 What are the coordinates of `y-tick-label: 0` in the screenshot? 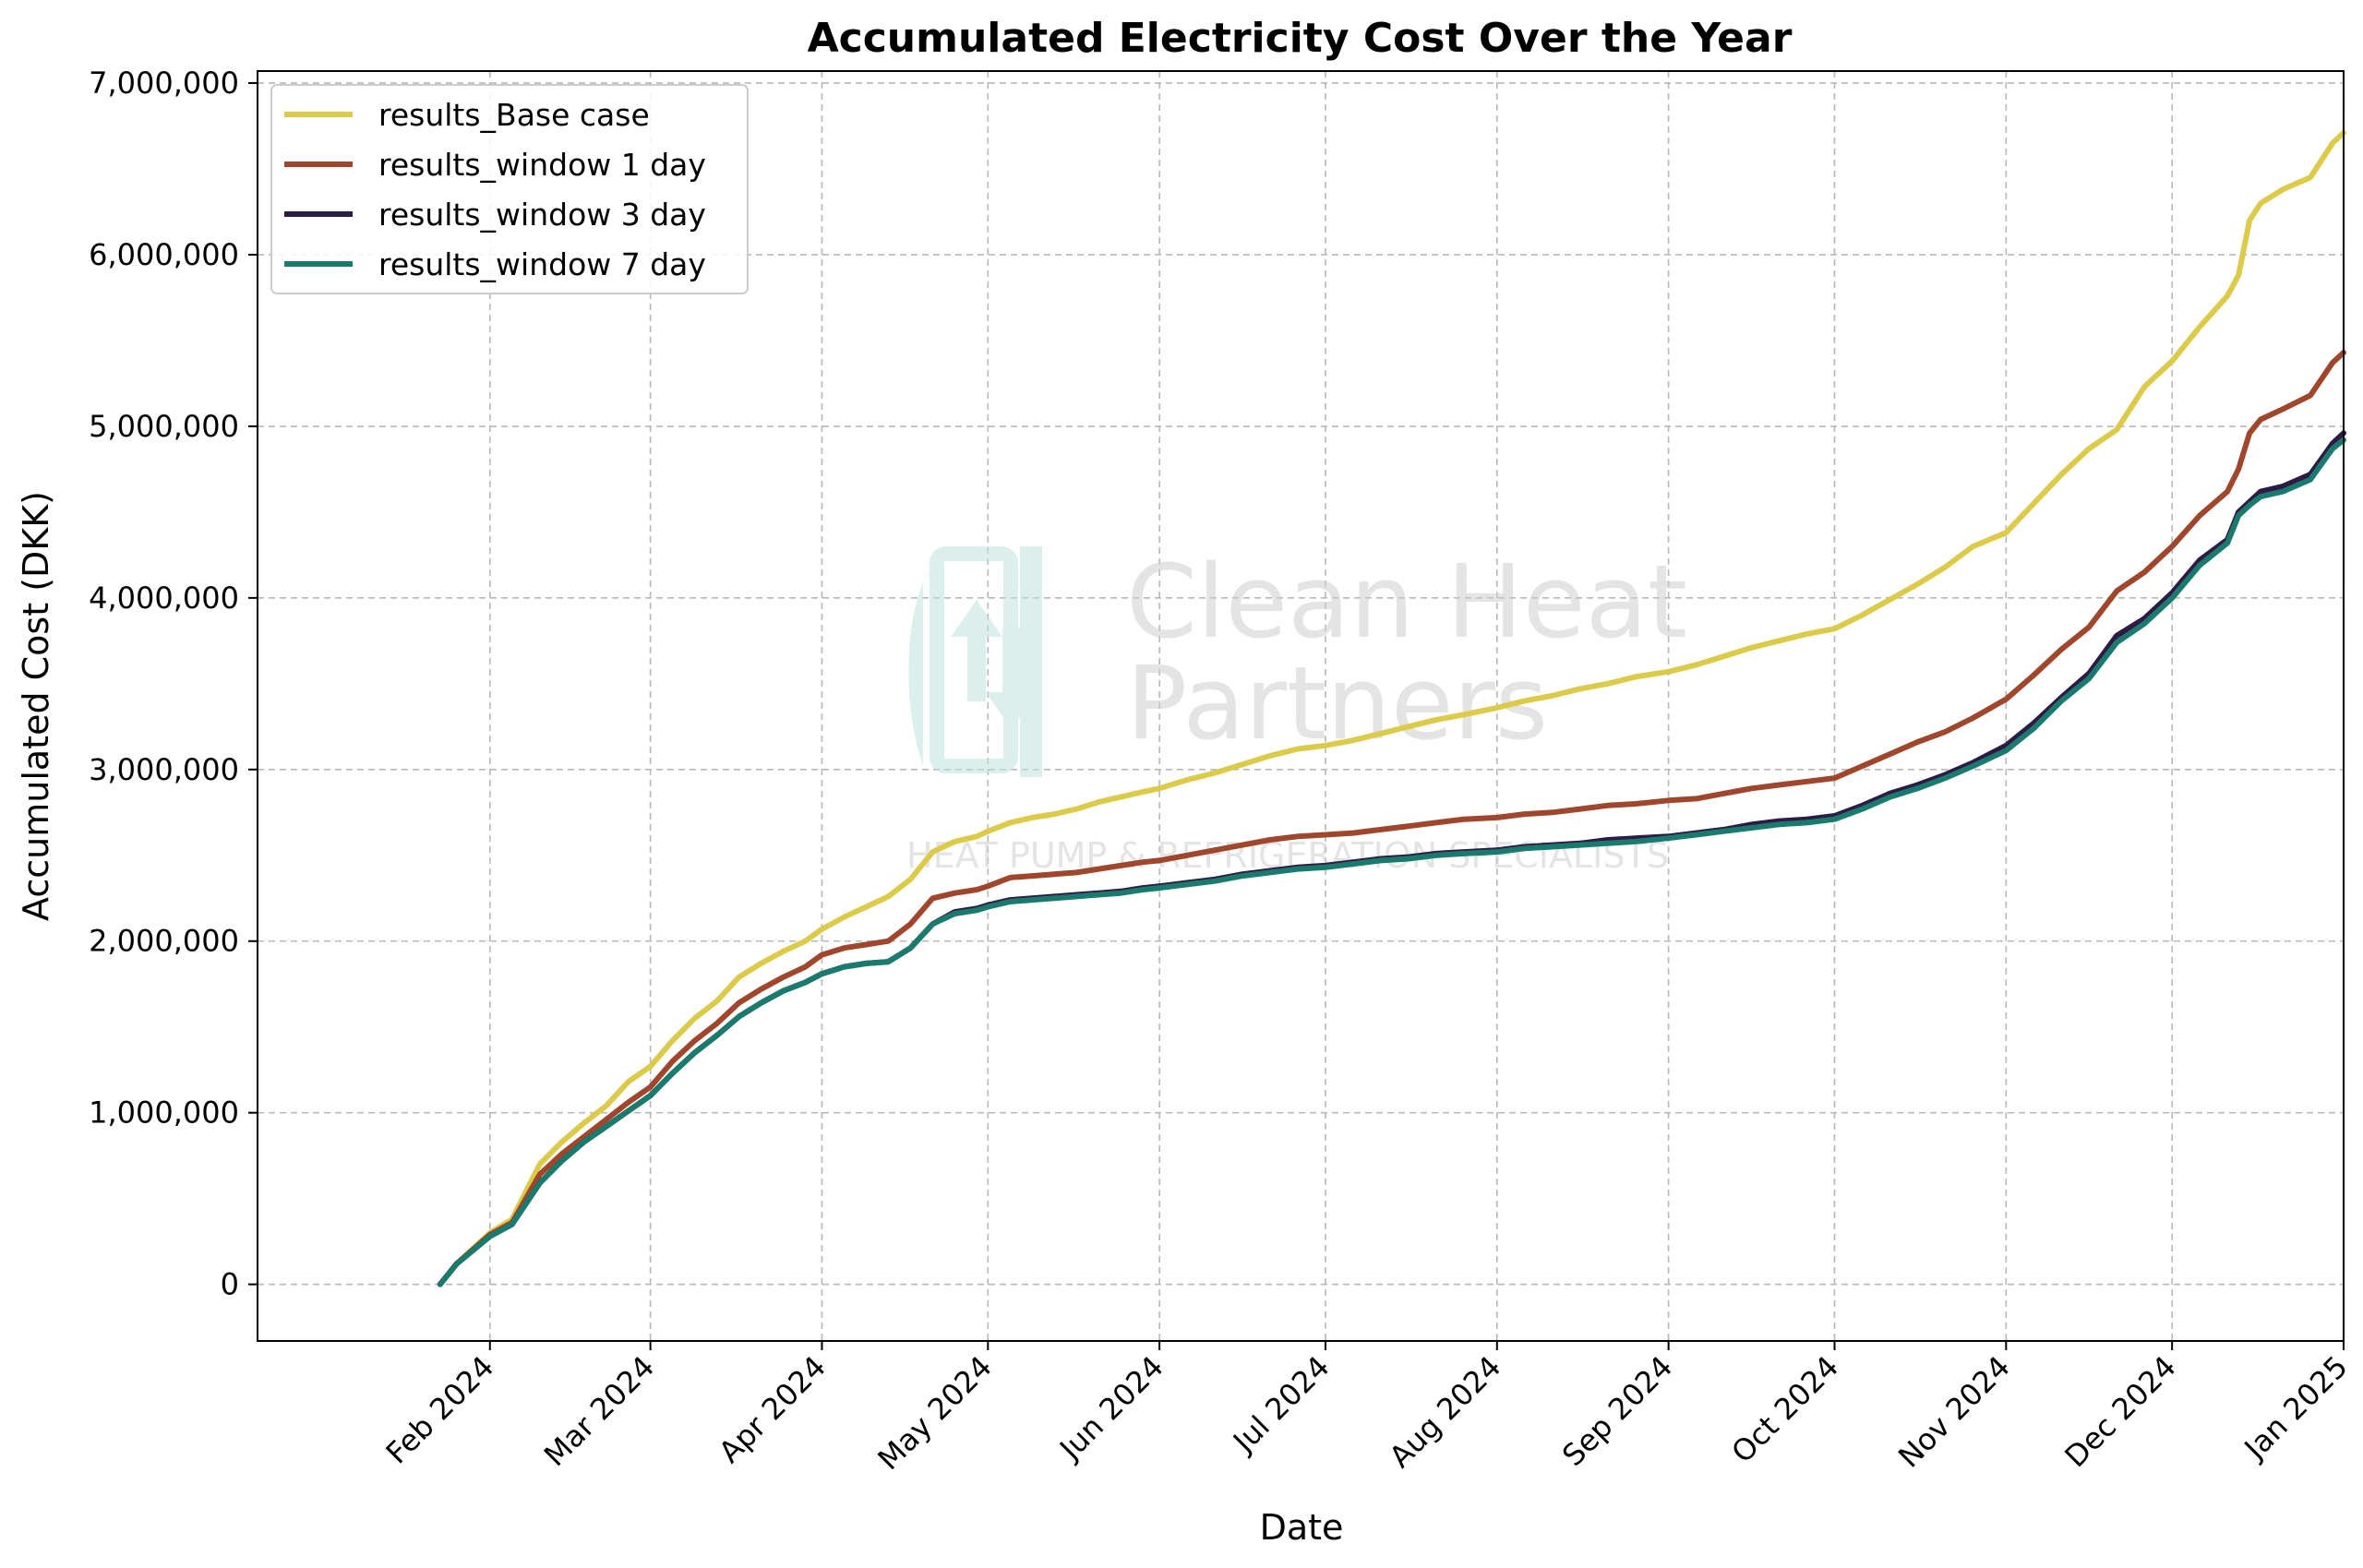 It's located at (230, 1285).